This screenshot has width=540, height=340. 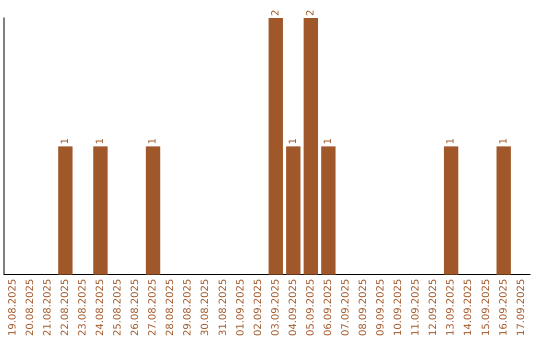 I want to click on x-tick-label: 14.09.2025, so click(x=468, y=307).